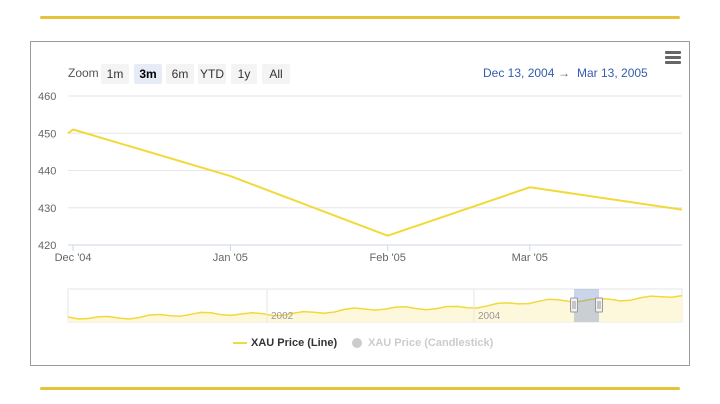  I want to click on navigator-tick-label: 2002, so click(282, 316).